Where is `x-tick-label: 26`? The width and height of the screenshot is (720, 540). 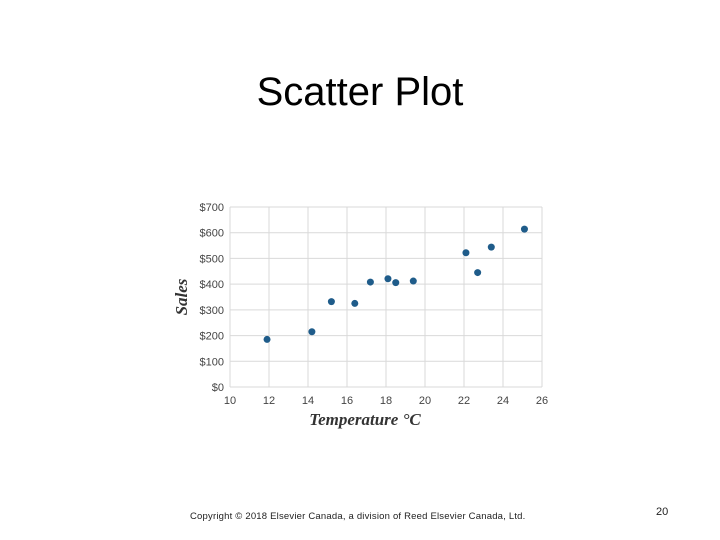 x-tick-label: 26 is located at coordinates (542, 401).